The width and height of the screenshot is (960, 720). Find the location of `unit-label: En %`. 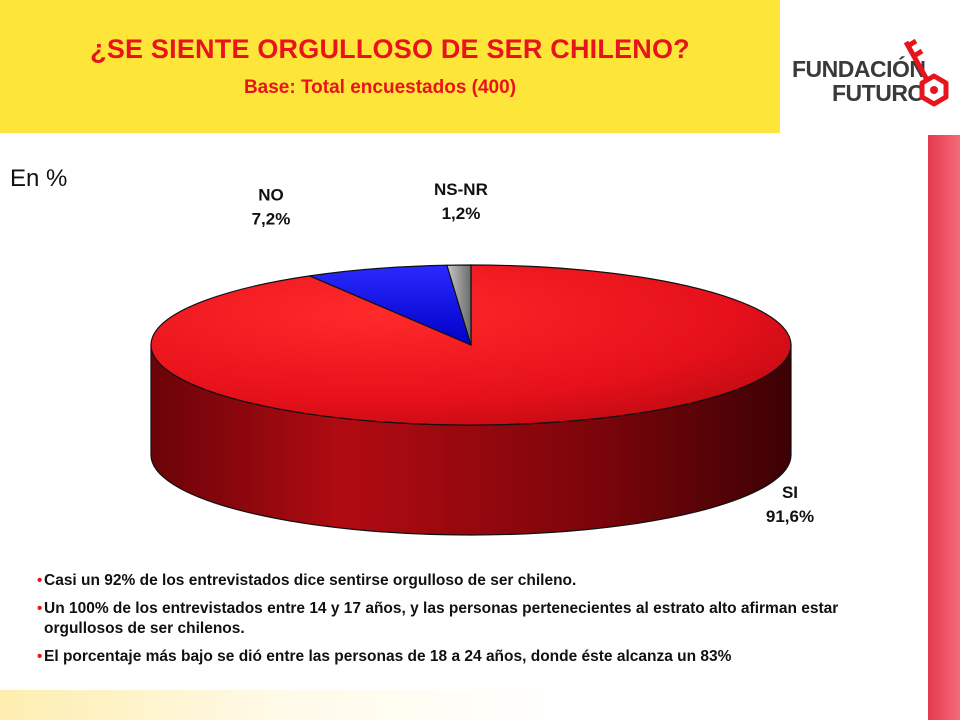

unit-label: En % is located at coordinates (39, 178).